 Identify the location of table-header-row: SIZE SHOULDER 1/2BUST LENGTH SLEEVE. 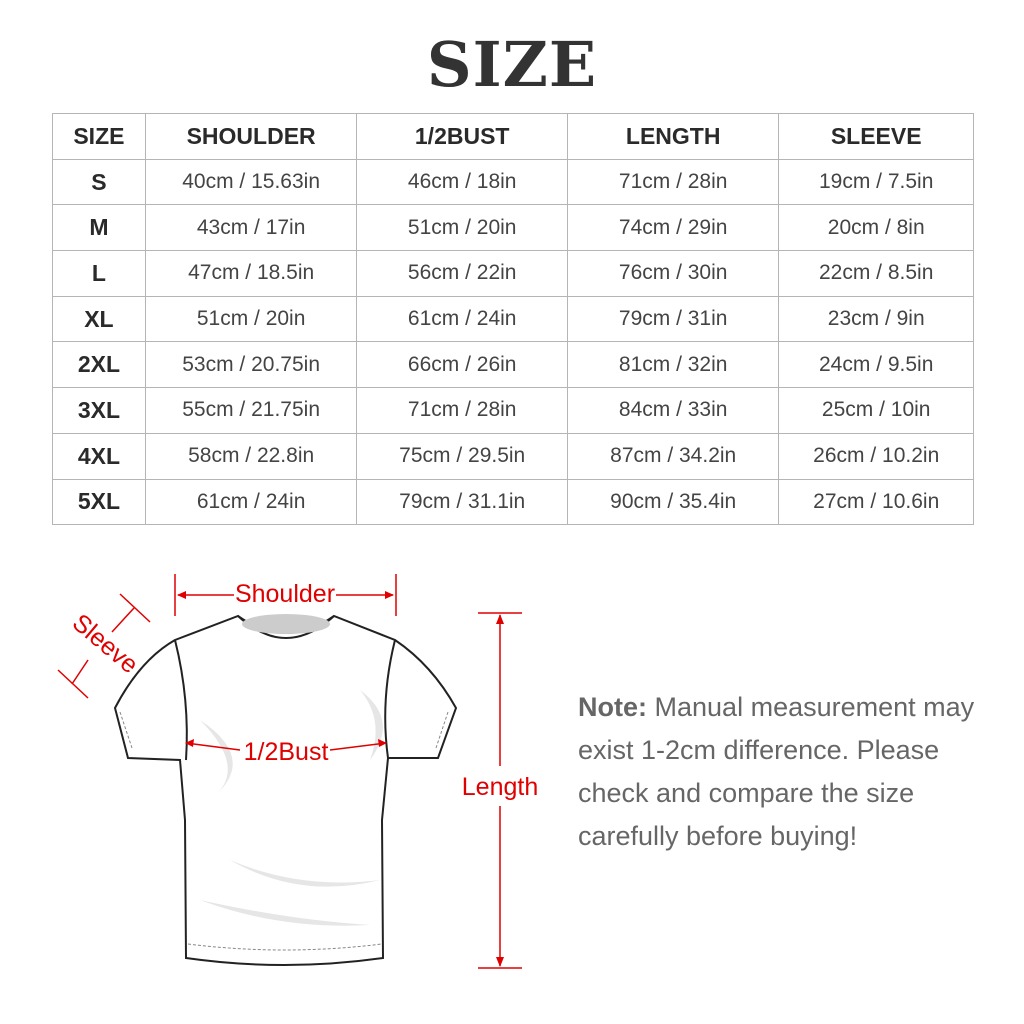
(513, 136).